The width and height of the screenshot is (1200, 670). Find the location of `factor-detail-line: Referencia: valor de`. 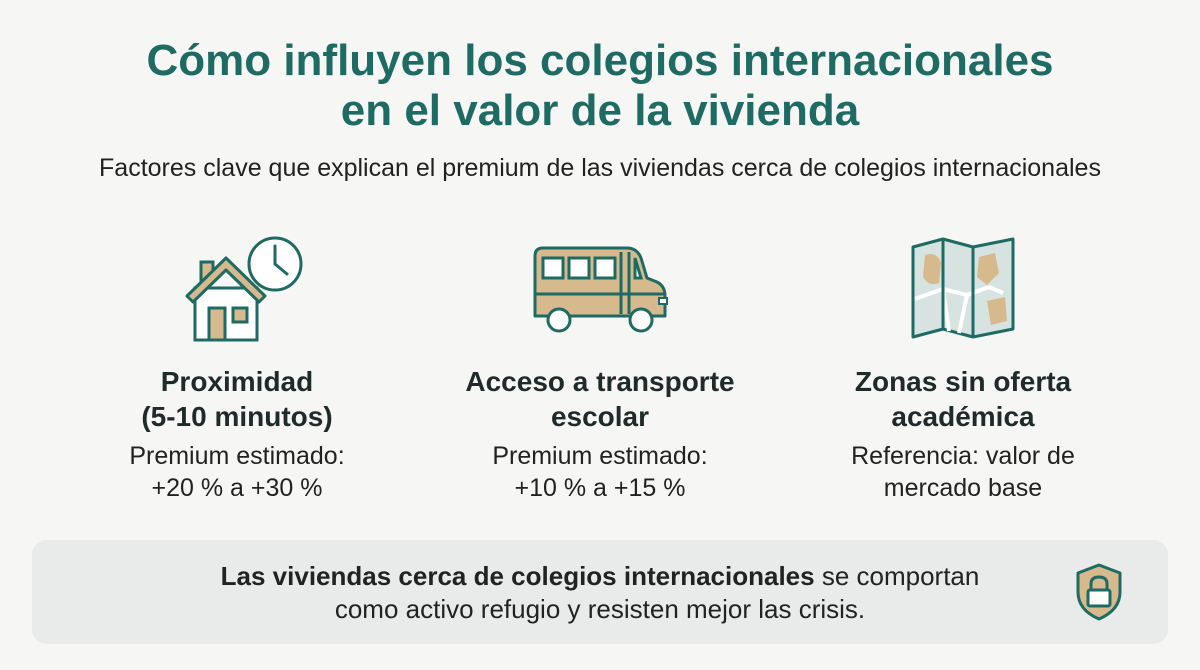

factor-detail-line: Referencia: valor de is located at coordinates (963, 456).